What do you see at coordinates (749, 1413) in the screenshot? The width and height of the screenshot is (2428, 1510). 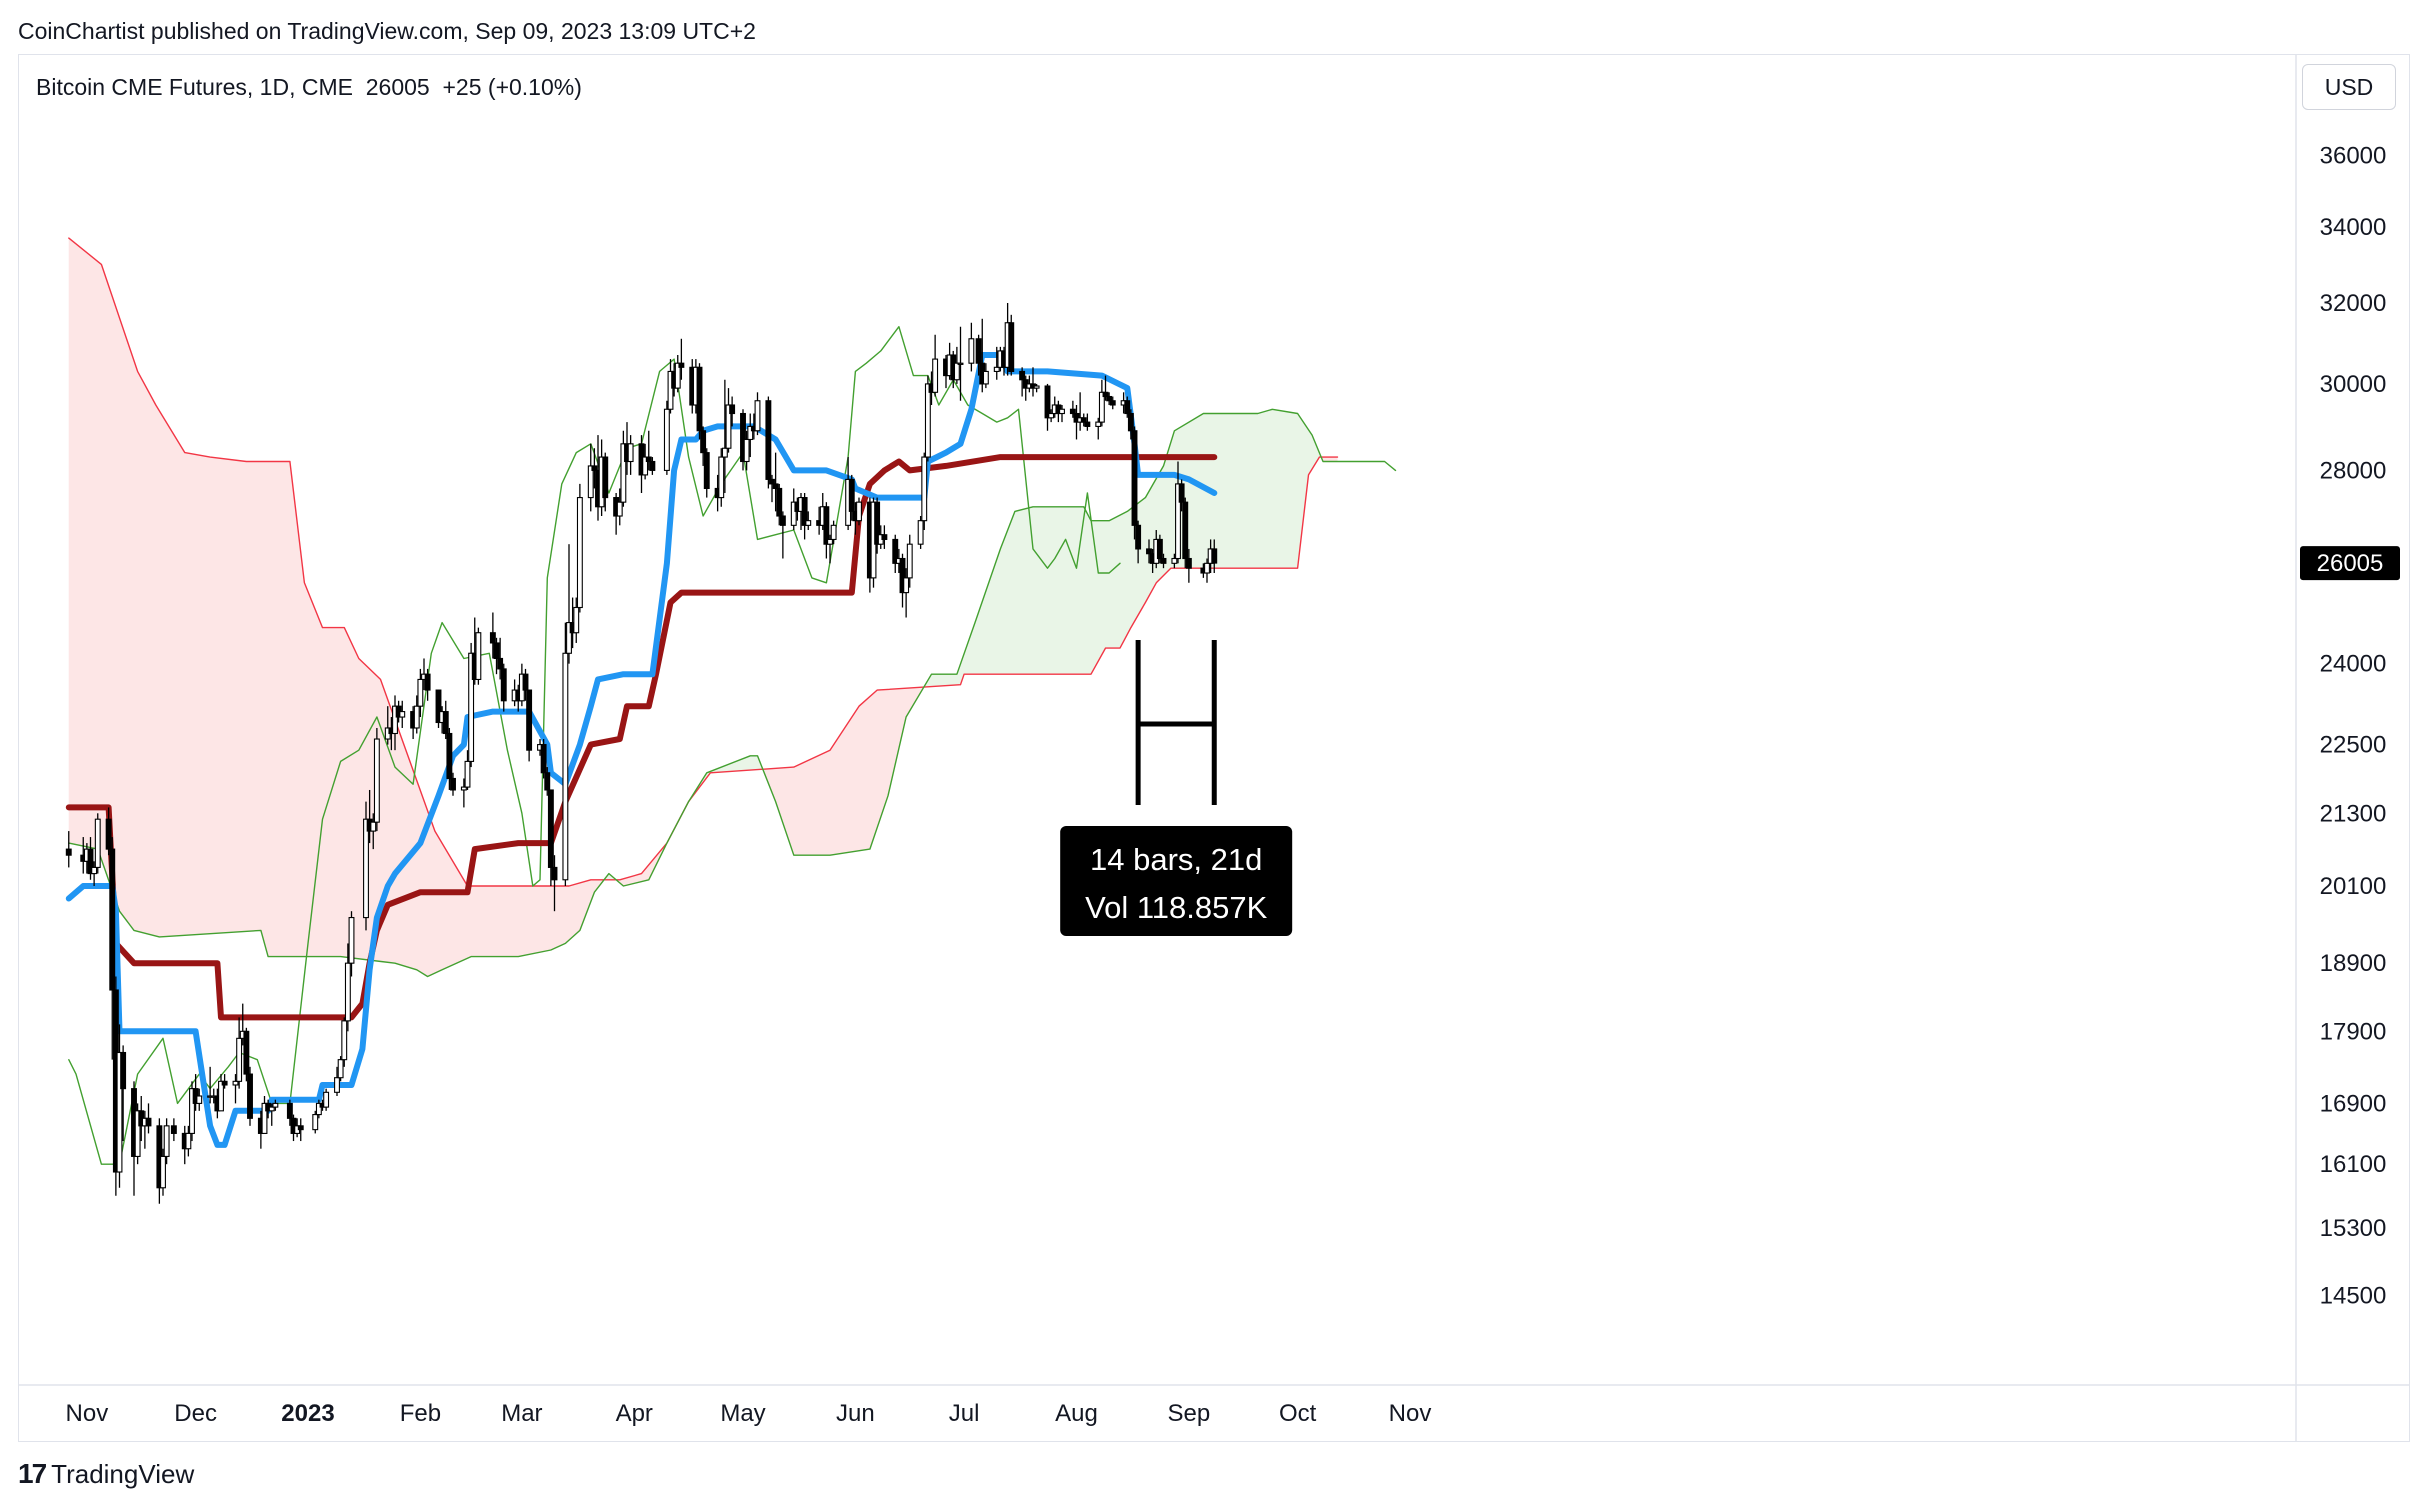 I see `time-axis: Nov Dec 2023 Feb Mar Apr May Jun Jul Aug Sep Oct Nov` at bounding box center [749, 1413].